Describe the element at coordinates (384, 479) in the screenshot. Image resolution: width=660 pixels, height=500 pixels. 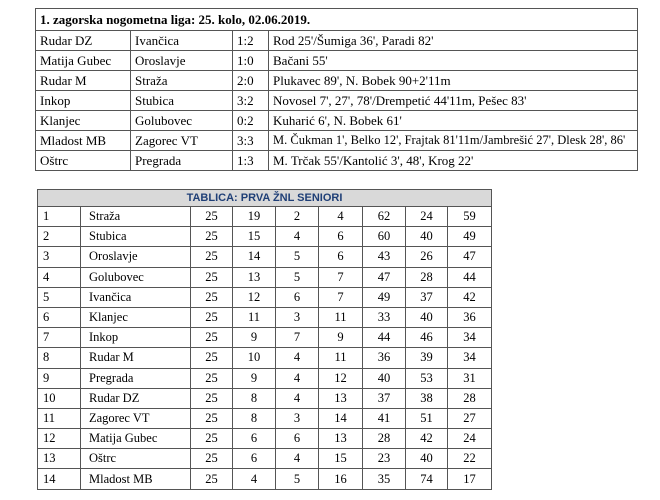
I see `goals-for: 35` at that location.